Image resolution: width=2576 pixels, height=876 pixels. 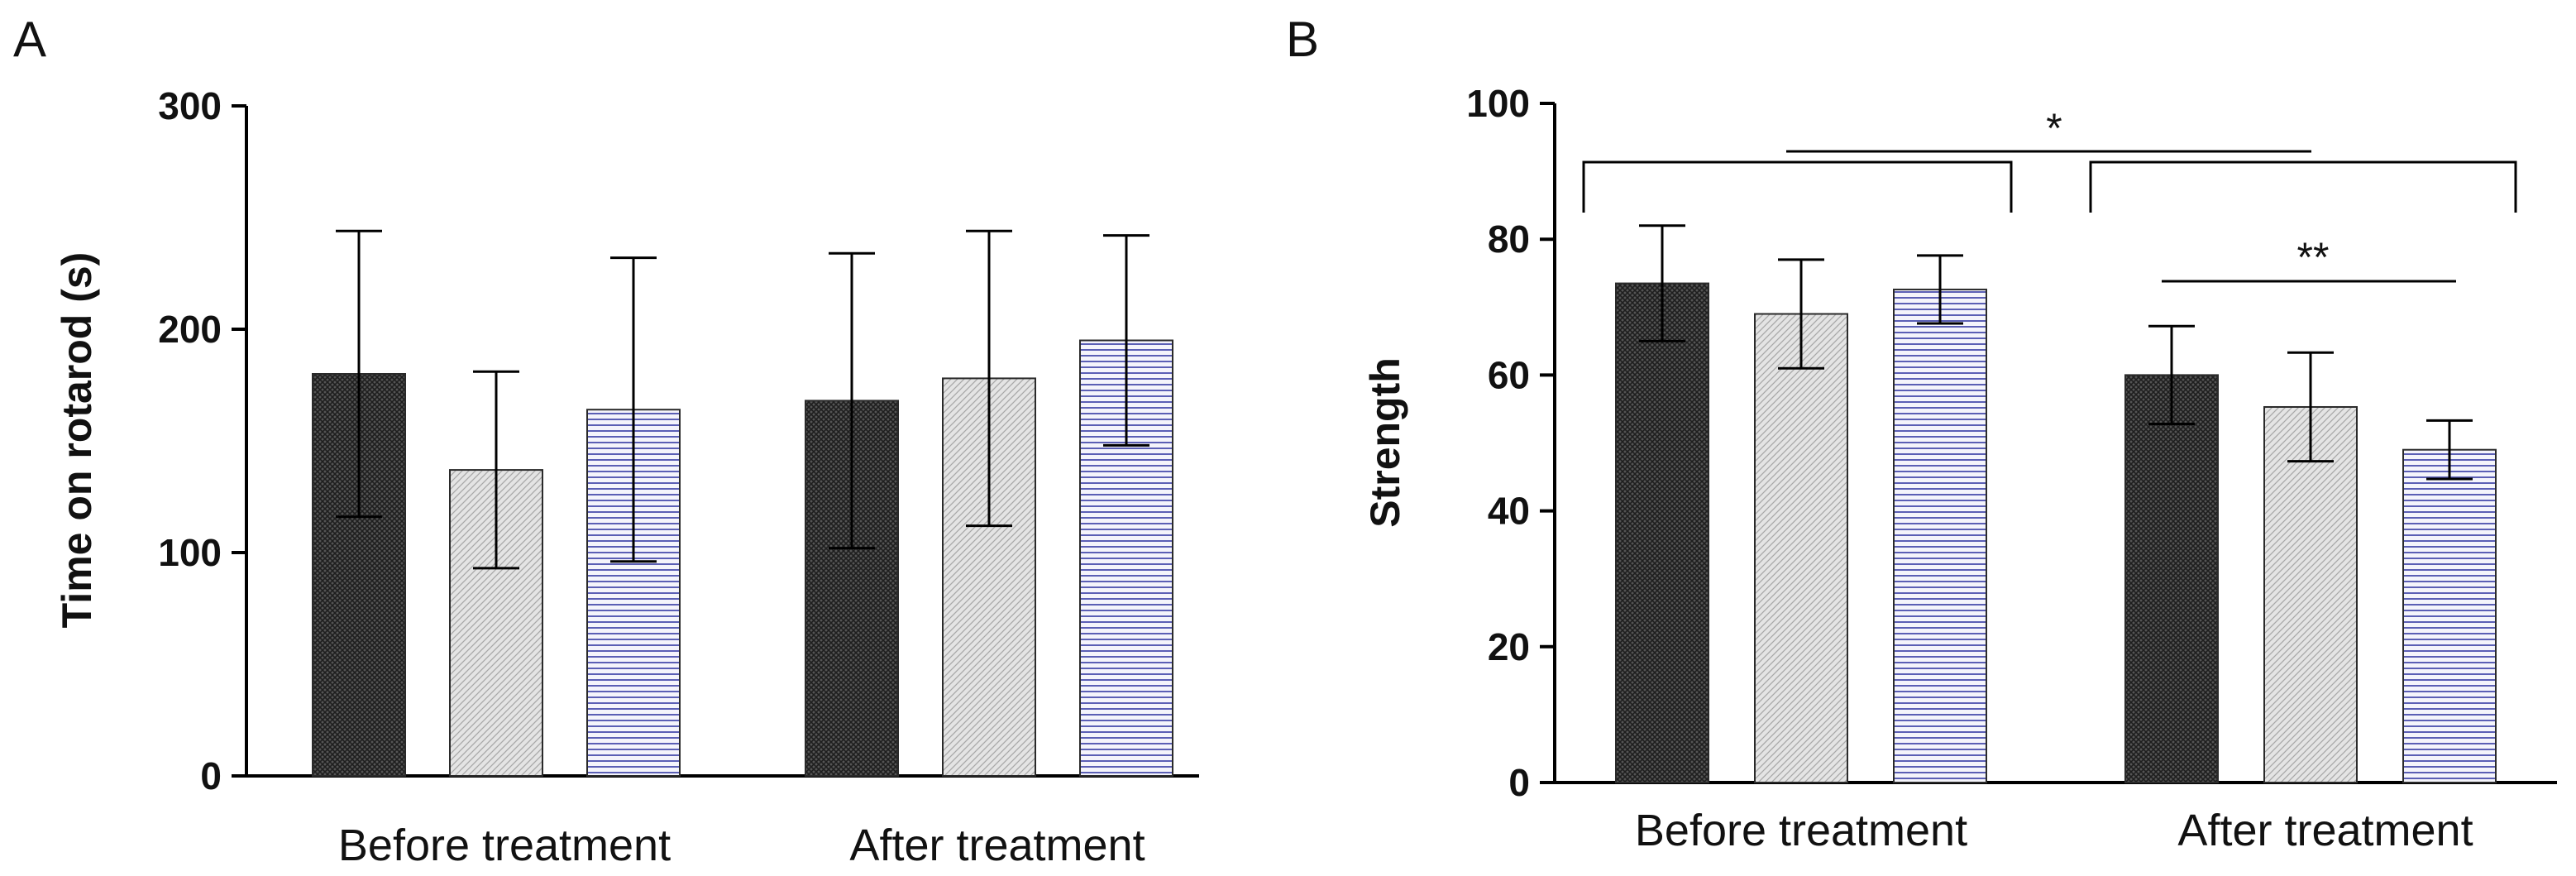 What do you see at coordinates (2450, 616) in the screenshot?
I see `bar-b-g1-s2` at bounding box center [2450, 616].